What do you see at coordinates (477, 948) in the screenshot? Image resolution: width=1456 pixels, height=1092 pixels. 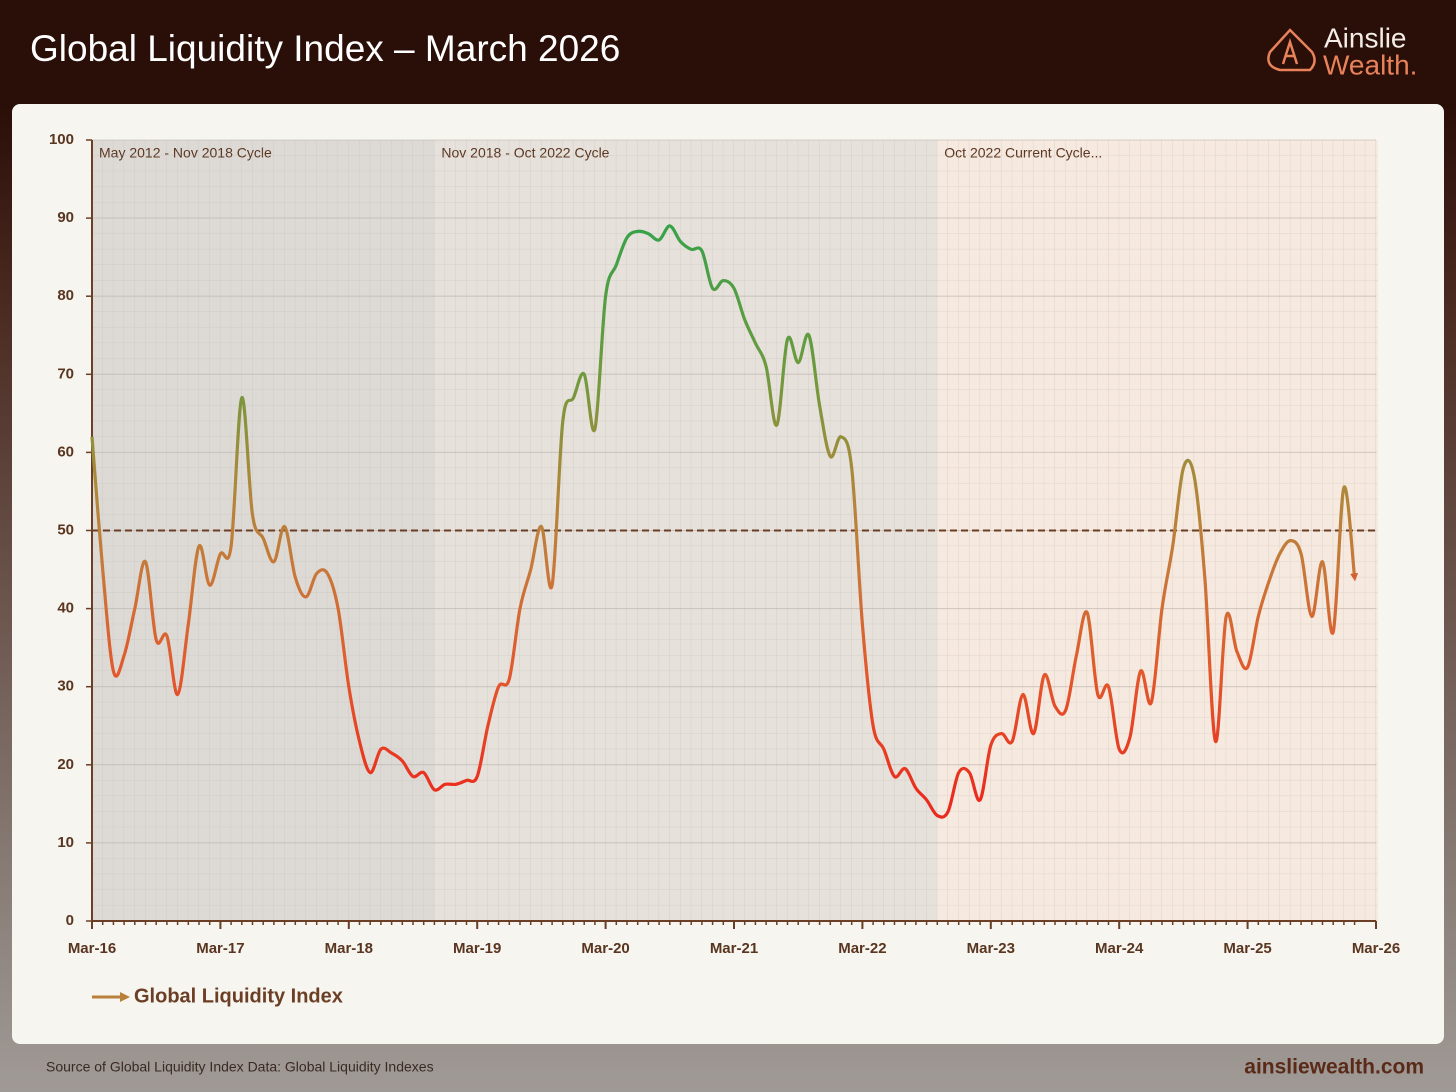 I see `x-tick-label: Mar-19` at bounding box center [477, 948].